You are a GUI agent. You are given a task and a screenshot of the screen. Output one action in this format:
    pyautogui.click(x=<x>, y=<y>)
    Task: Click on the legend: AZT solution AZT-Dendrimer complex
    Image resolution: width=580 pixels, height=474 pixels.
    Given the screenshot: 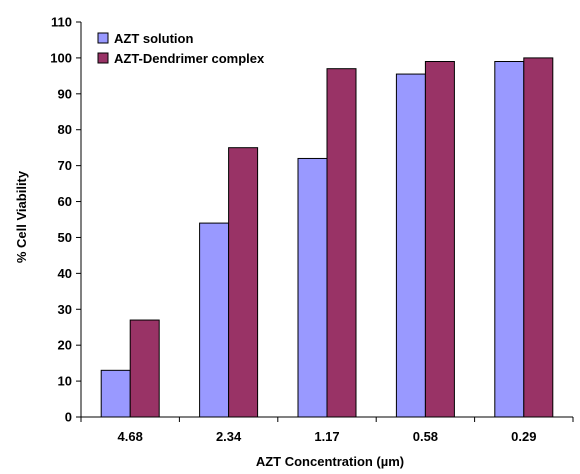 What is the action you would take?
    pyautogui.click(x=181, y=48)
    